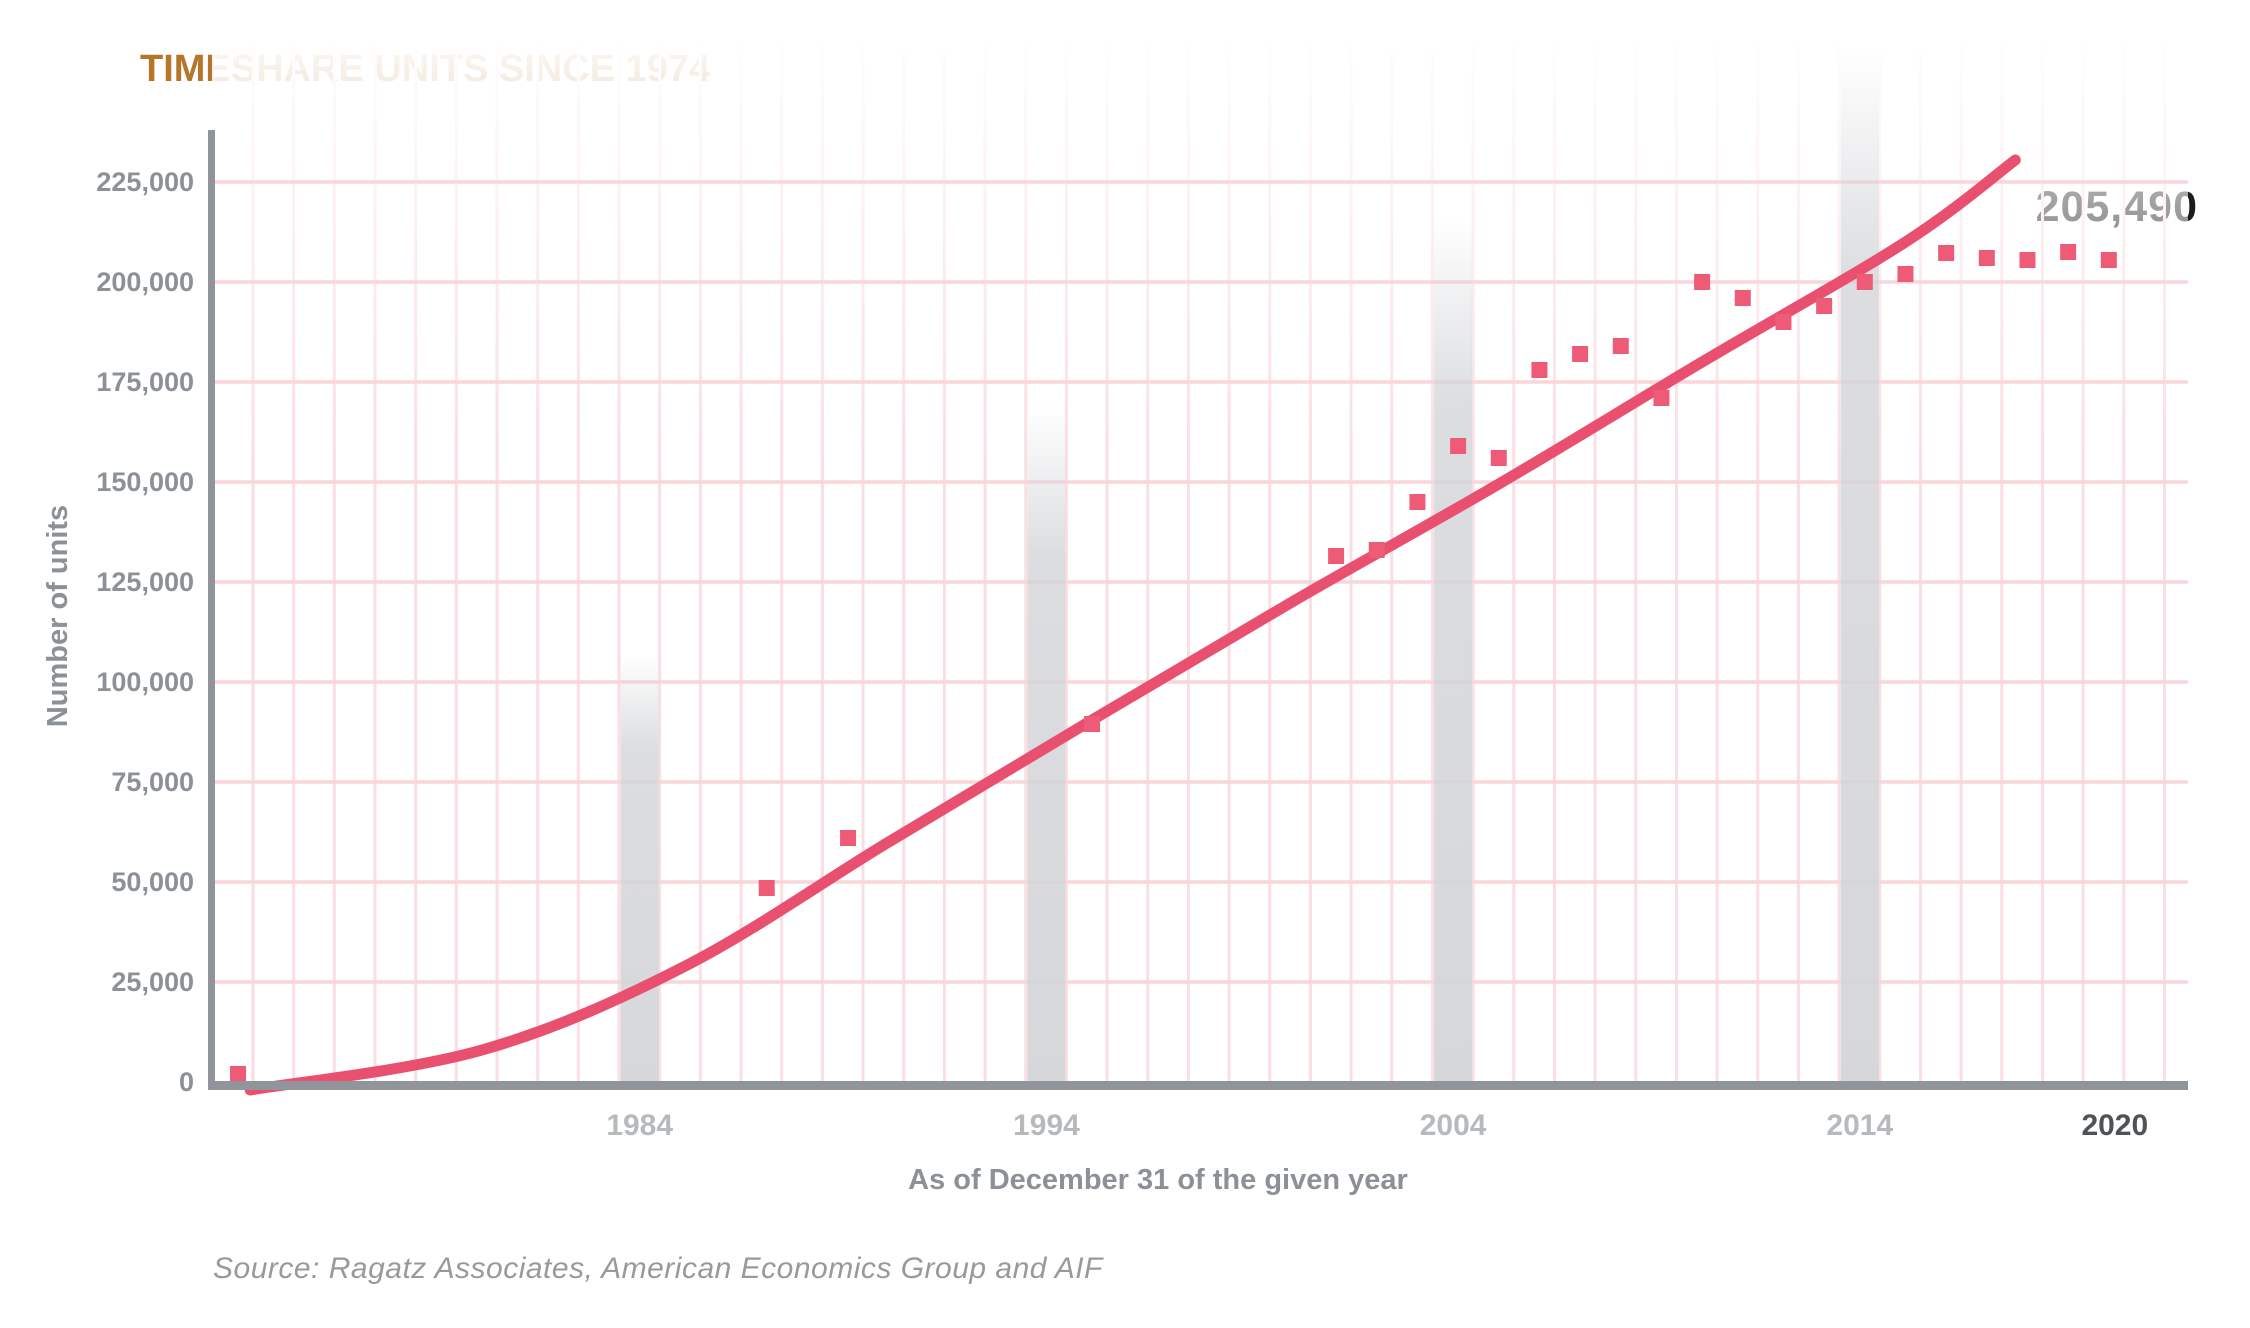  I want to click on data-point-2002, so click(1376, 550).